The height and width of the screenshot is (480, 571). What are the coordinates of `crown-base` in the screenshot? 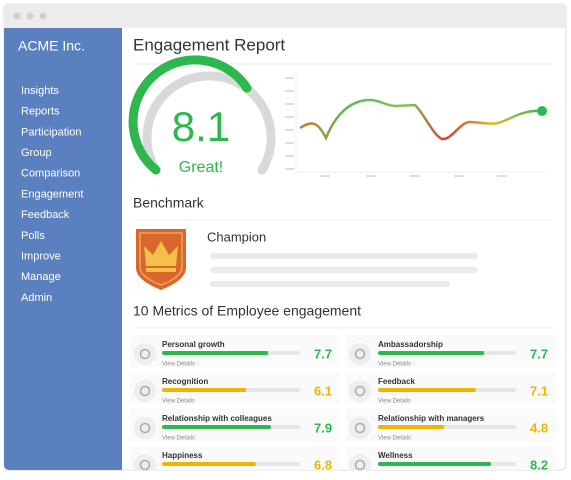 It's located at (161, 270).